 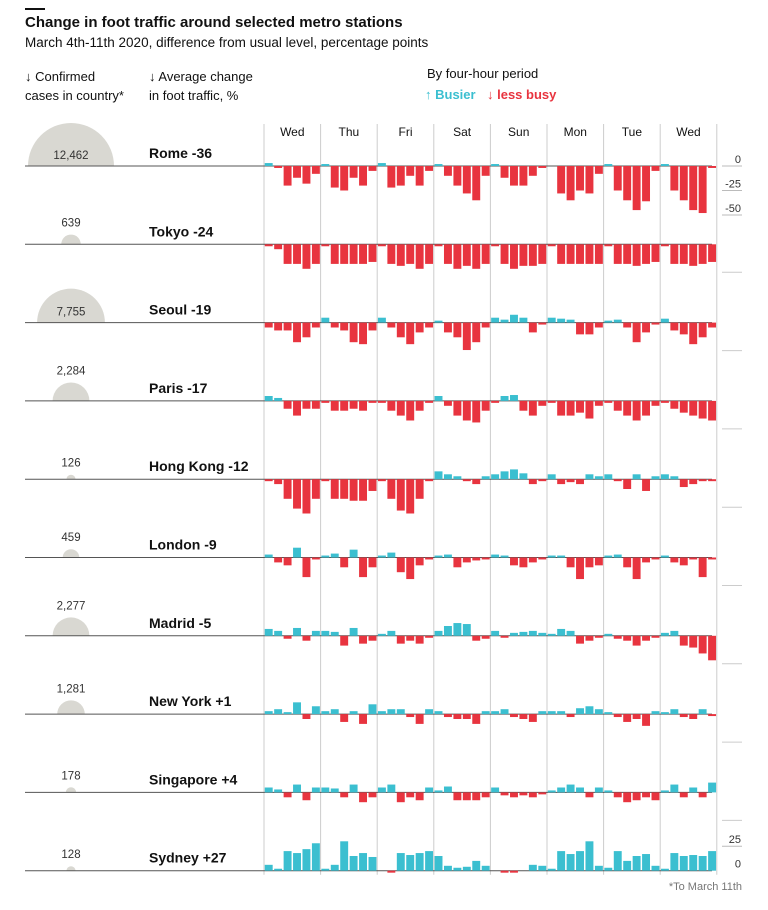 What do you see at coordinates (71, 313) in the screenshot?
I see `cases-label: 7,755` at bounding box center [71, 313].